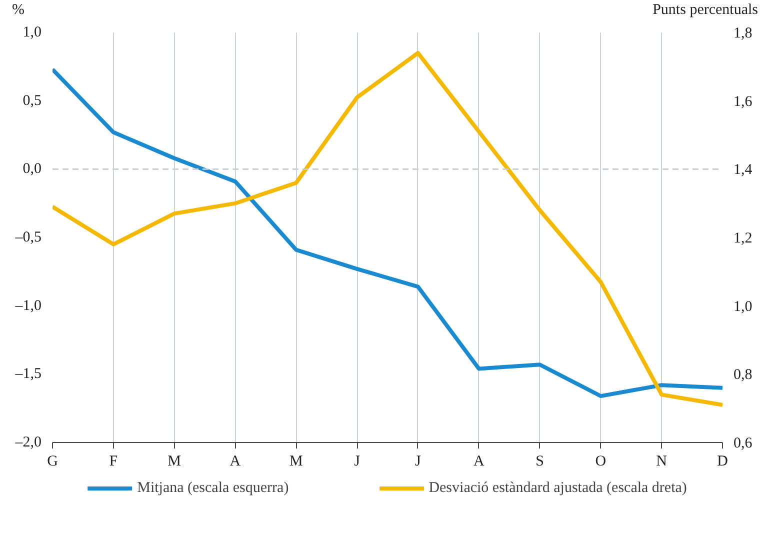 The image size is (769, 554). I want to click on legend-label: Mitjana (escala esquerra), so click(213, 488).